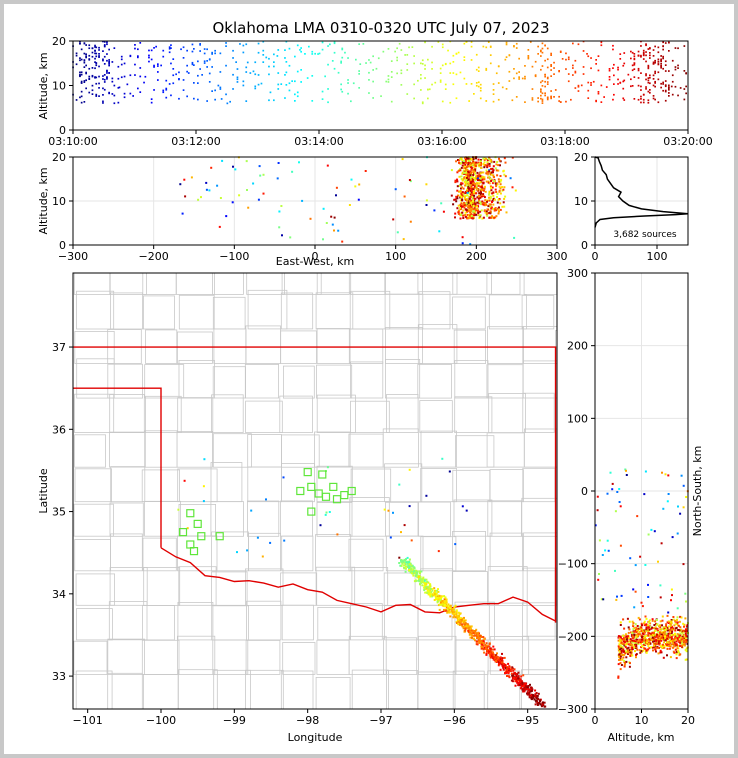  What do you see at coordinates (154, 256) in the screenshot?
I see `ew-panel-xtick-label: −200` at bounding box center [154, 256].